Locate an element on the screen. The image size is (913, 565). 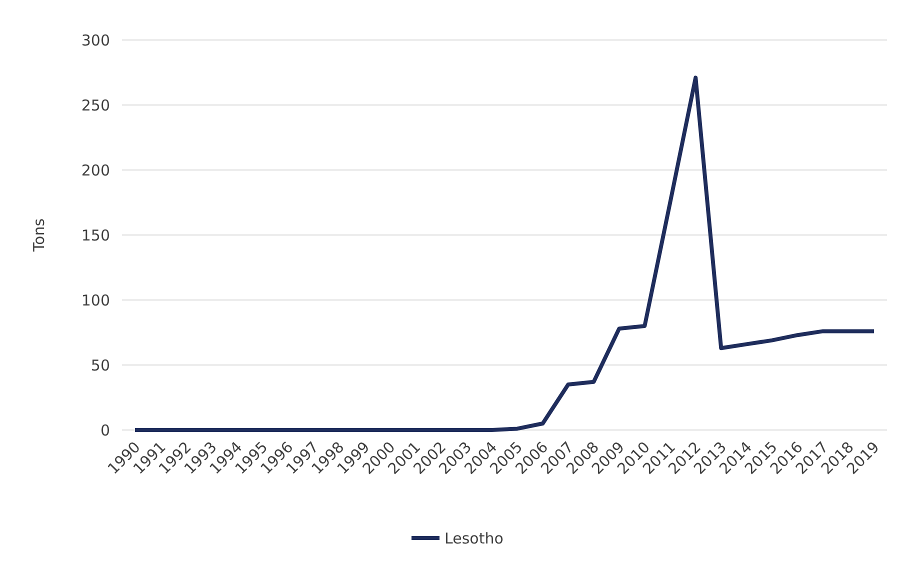
y-tick-label: 200 is located at coordinates (95, 170).